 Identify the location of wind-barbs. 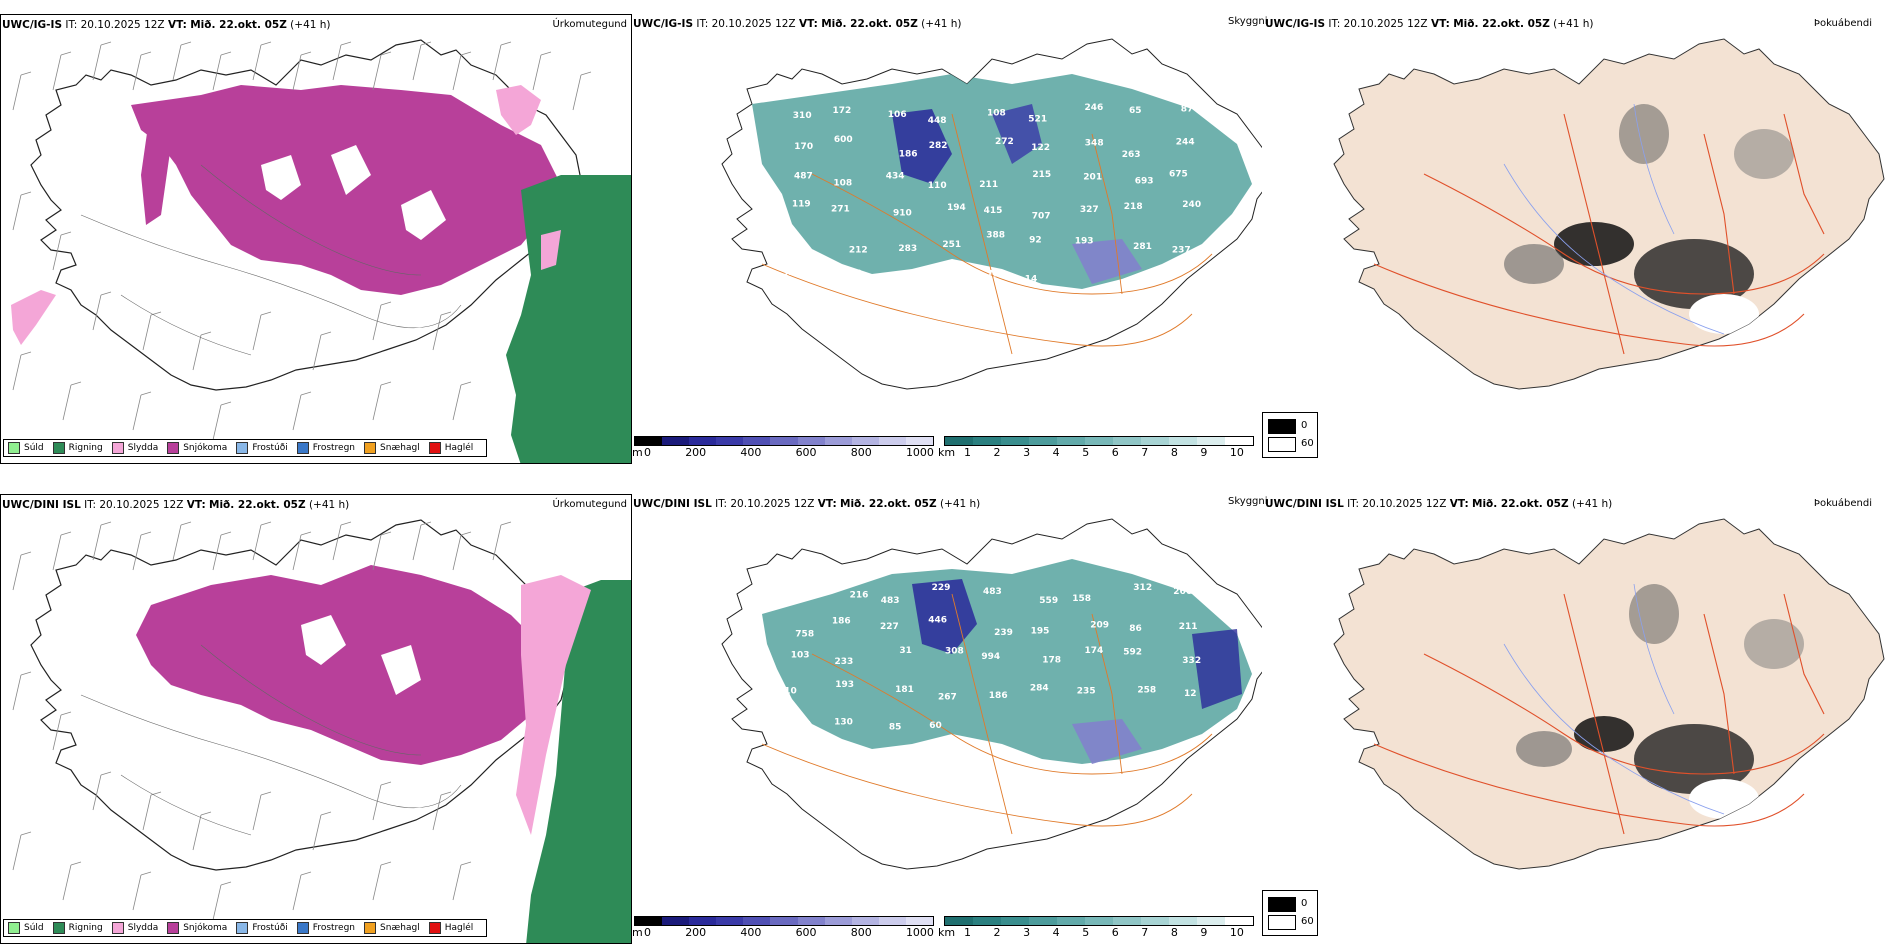
(262, 721).